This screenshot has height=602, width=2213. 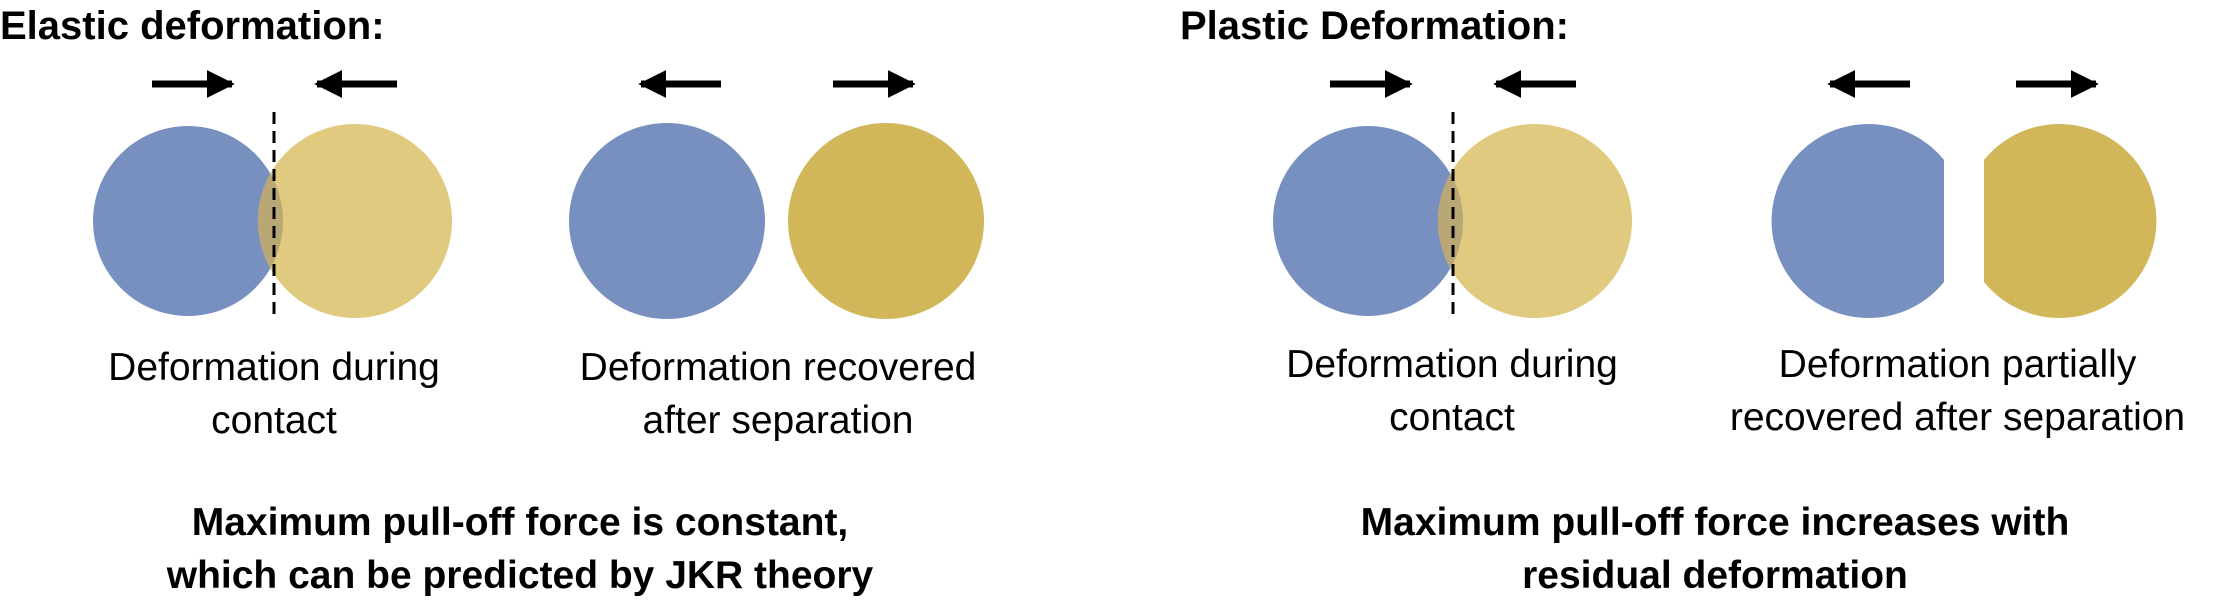 What do you see at coordinates (520, 522) in the screenshot?
I see `conclusion-line: Maximum pull-off force is constant,` at bounding box center [520, 522].